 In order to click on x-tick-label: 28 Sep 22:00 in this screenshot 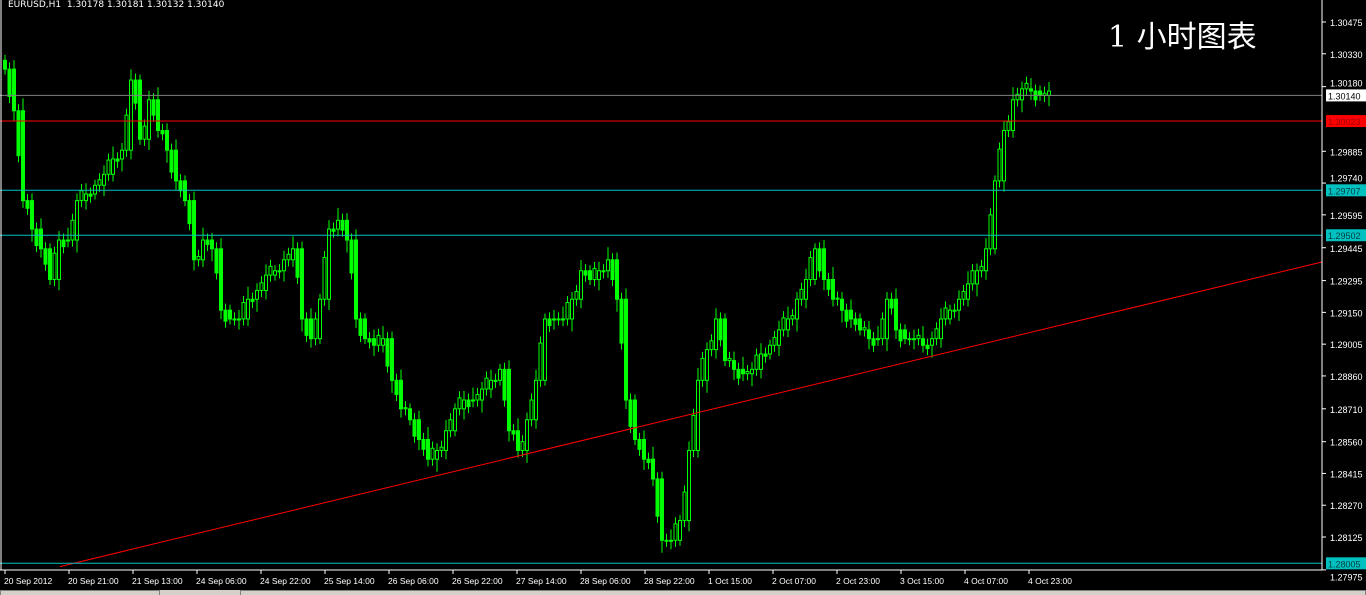, I will do `click(669, 581)`.